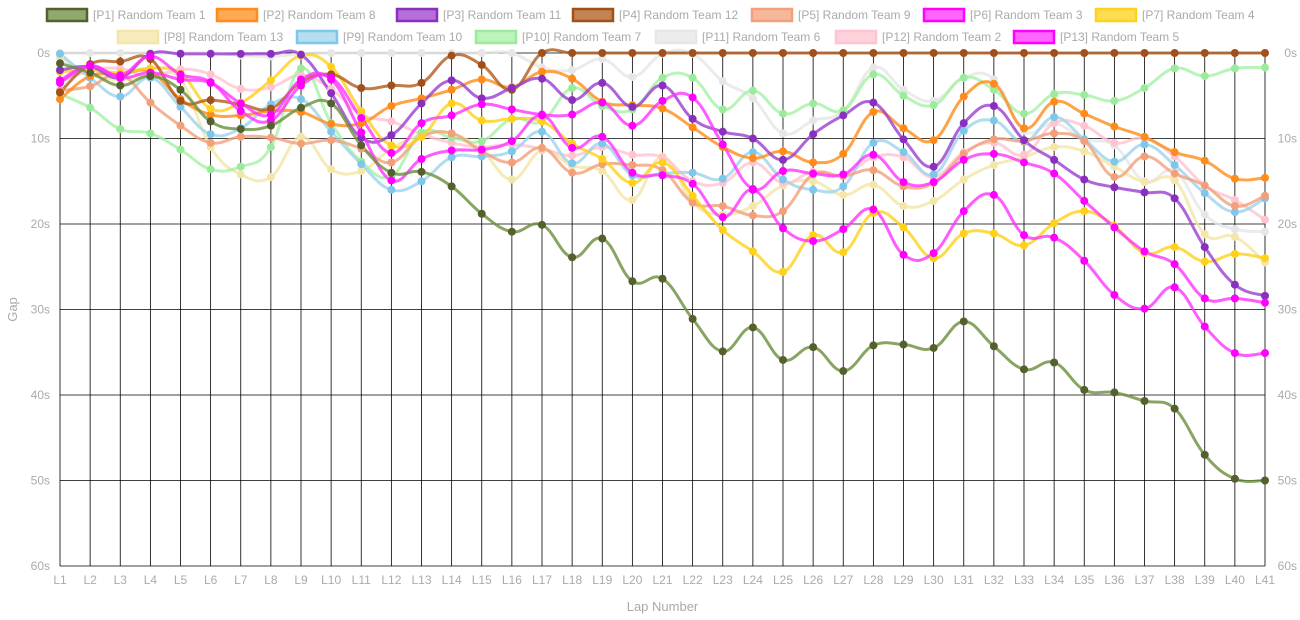 The image size is (1300, 620). I want to click on legend-item: [P1] Random Team 1, so click(125, 15).